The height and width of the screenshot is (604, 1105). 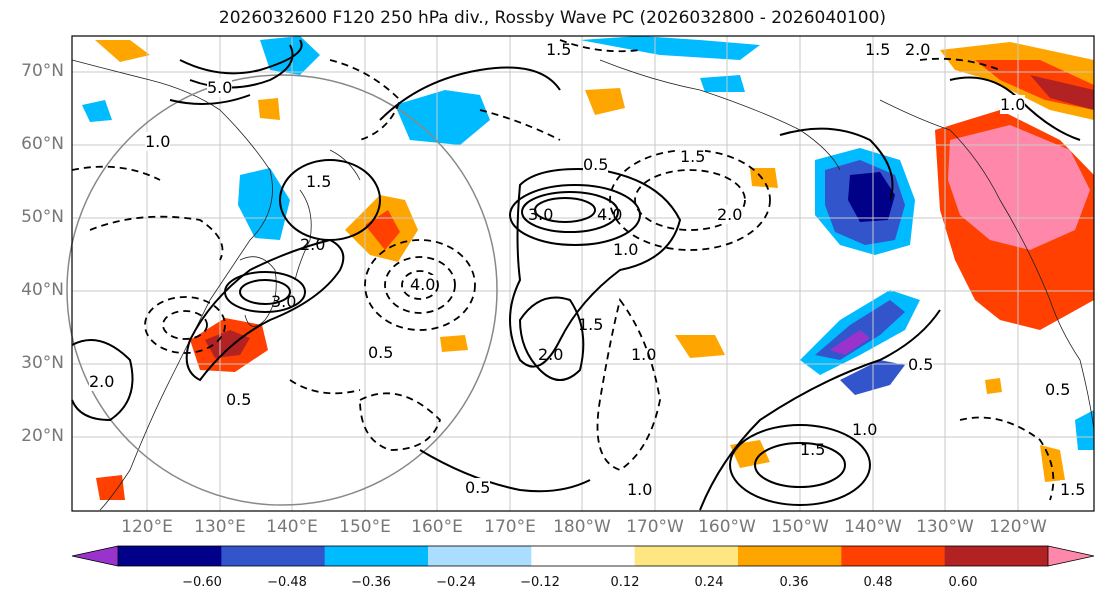 I want to click on lon-label: 120°W, so click(x=1018, y=527).